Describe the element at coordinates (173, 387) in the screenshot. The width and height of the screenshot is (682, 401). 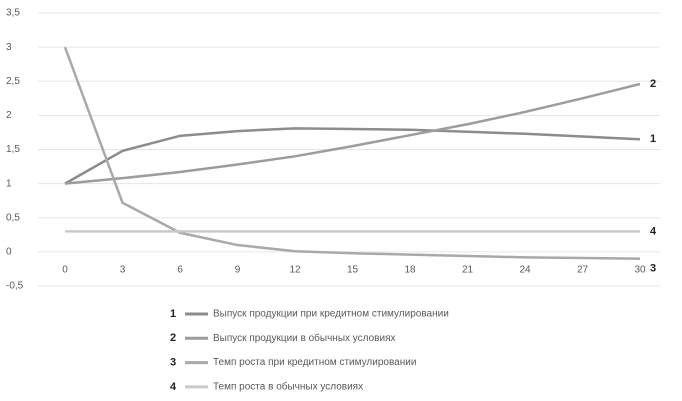
I see `legend-key: 4` at that location.